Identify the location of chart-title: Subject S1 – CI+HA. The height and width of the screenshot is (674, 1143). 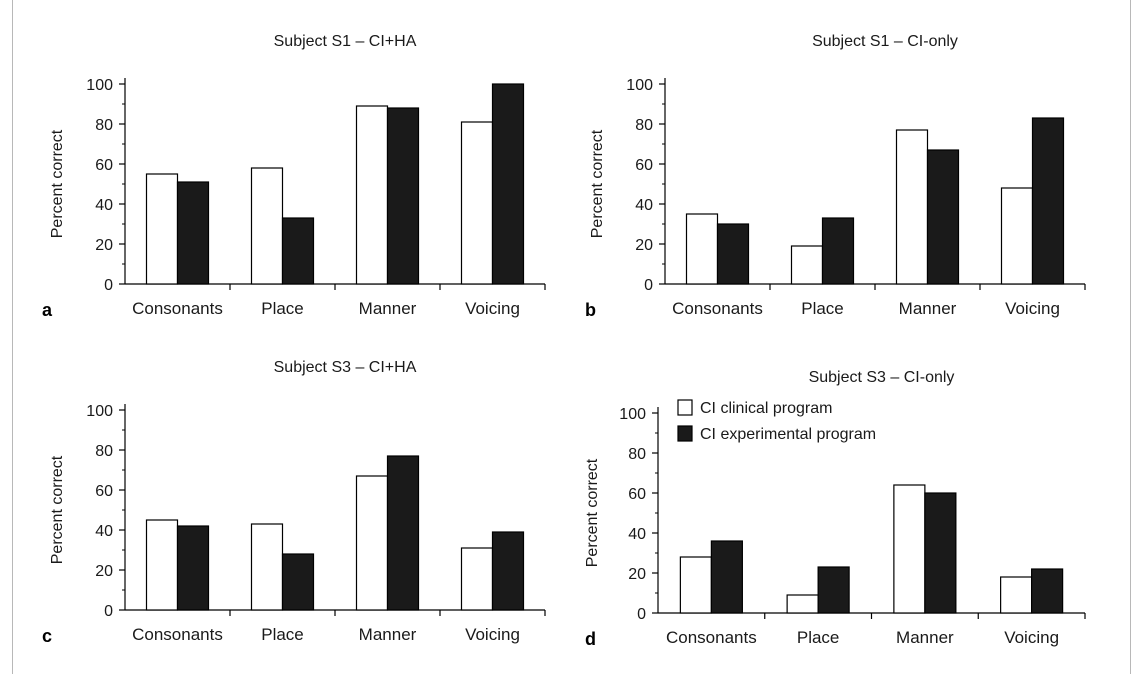
(345, 41).